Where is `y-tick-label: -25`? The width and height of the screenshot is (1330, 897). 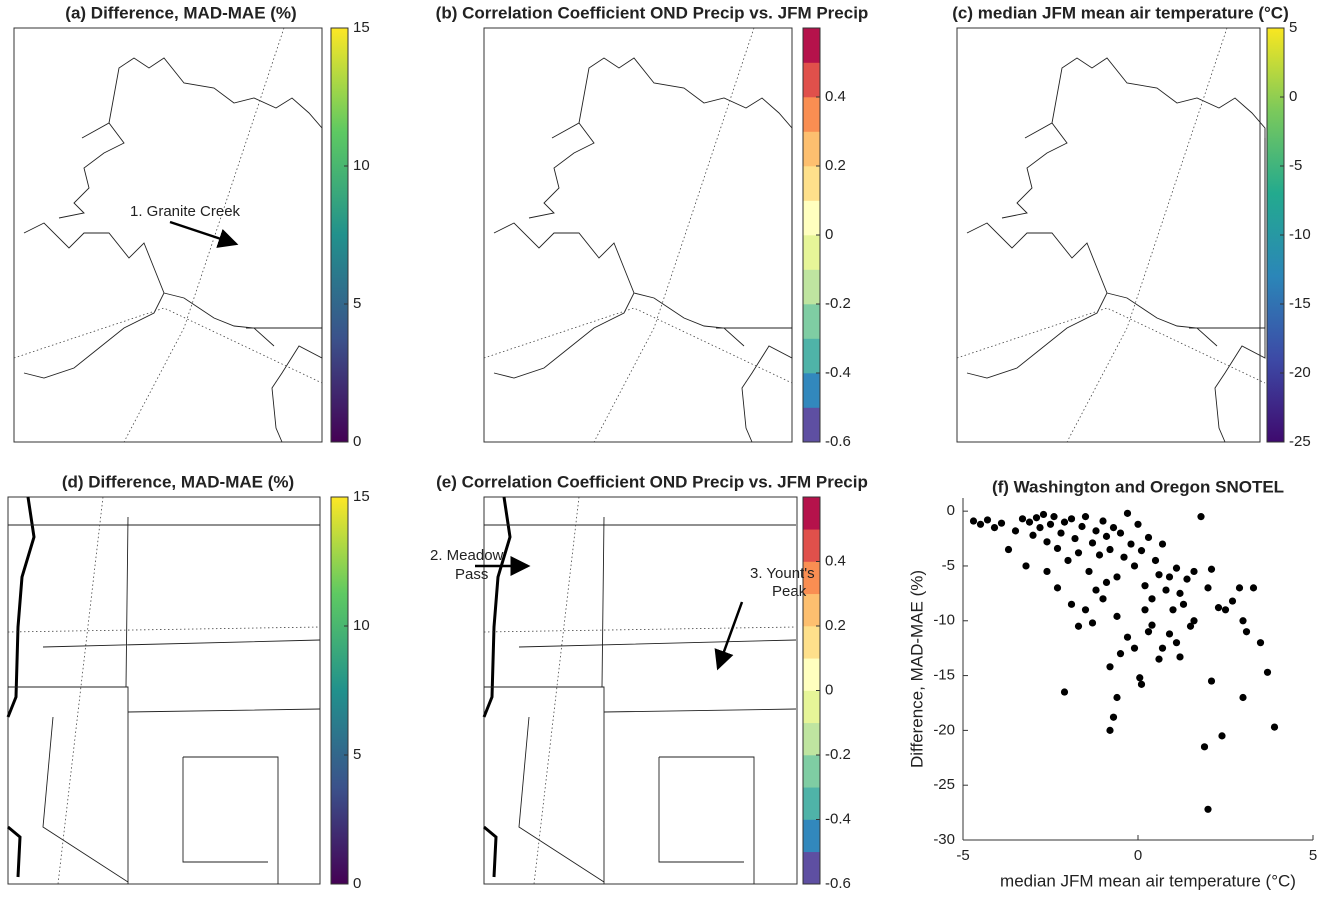
y-tick-label: -25 is located at coordinates (944, 784).